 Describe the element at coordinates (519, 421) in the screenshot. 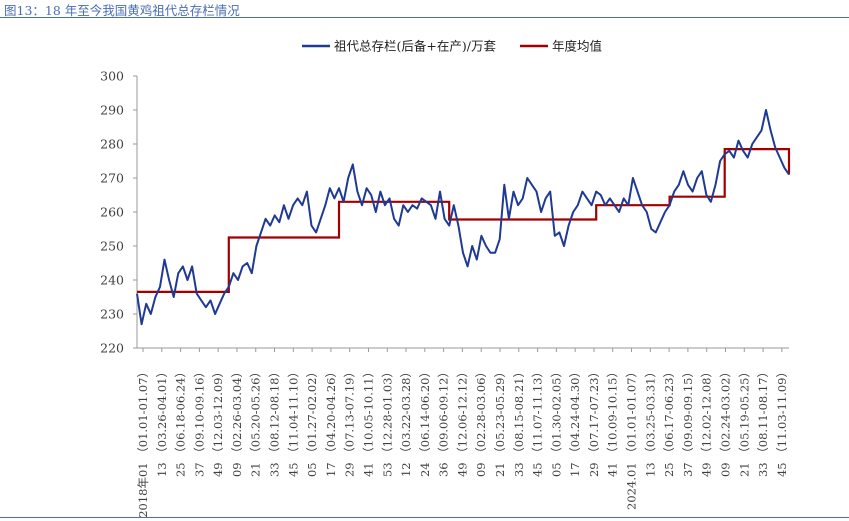

I see `x-tick-label: 33 （08.15-08.21）` at that location.